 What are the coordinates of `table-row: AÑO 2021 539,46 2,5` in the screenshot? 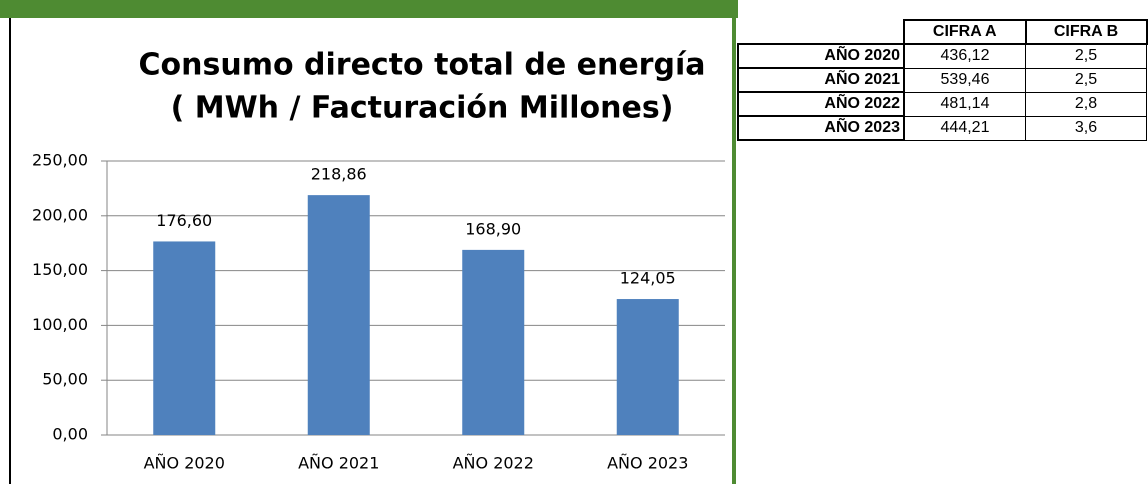 It's located at (942, 80).